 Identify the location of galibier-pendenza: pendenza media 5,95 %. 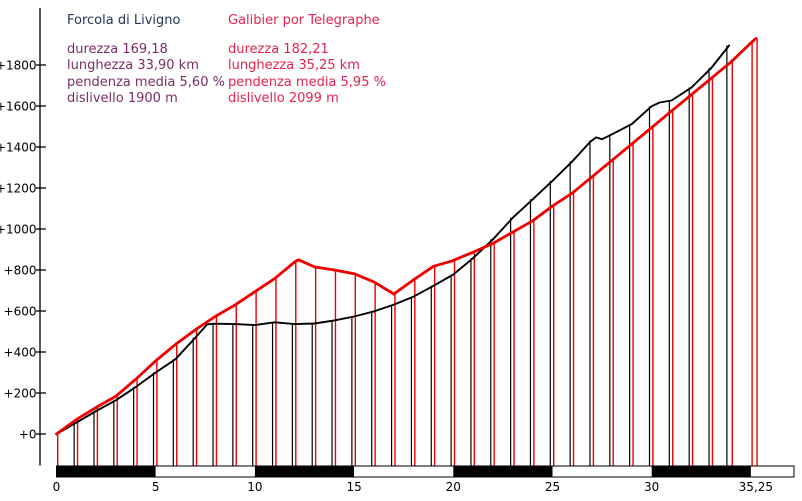
(307, 82).